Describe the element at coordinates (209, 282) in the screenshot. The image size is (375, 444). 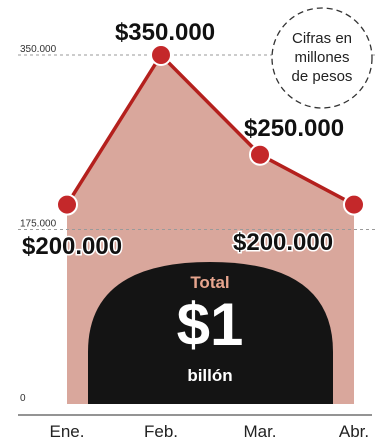
I see `total-label: Total` at that location.